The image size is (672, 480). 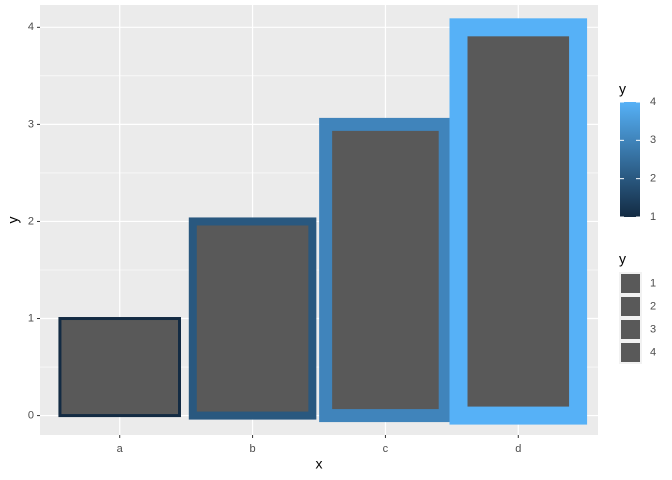 I want to click on legend: y 1 2 3 4 y 1 2 3 4, so click(x=637, y=222).